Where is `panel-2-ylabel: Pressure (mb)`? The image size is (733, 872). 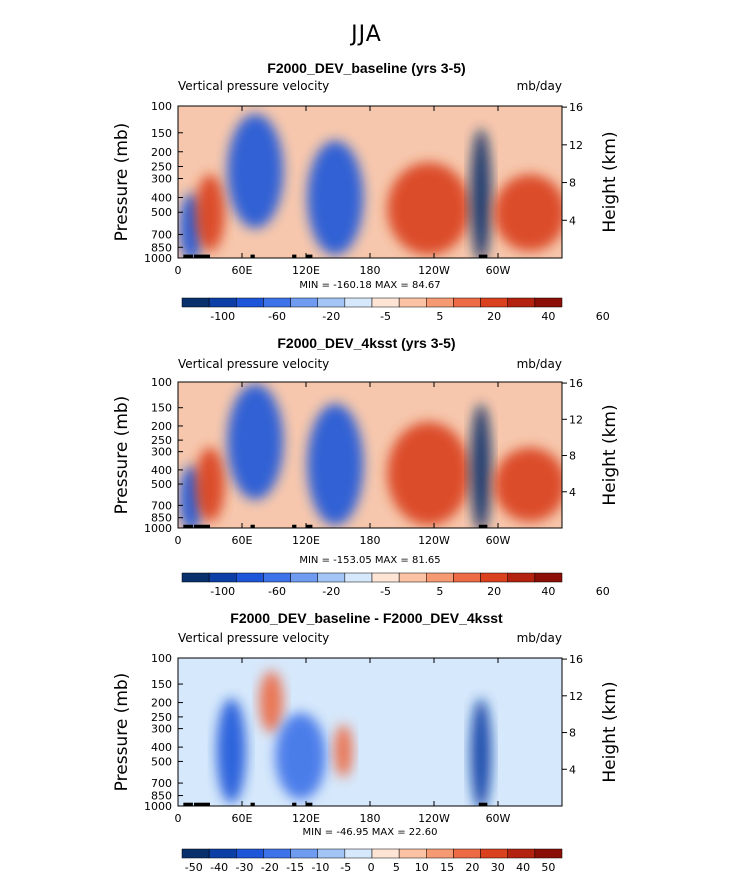
panel-2-ylabel: Pressure (mb) is located at coordinates (122, 455).